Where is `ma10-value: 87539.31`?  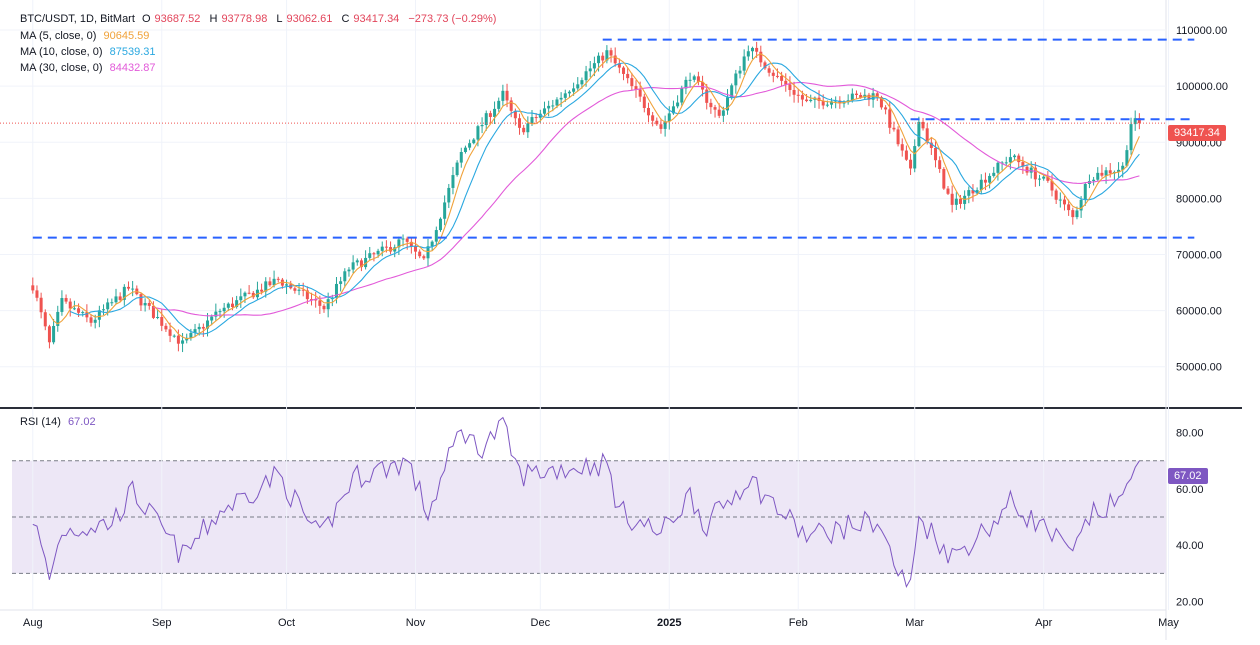 ma10-value: 87539.31 is located at coordinates (132, 52).